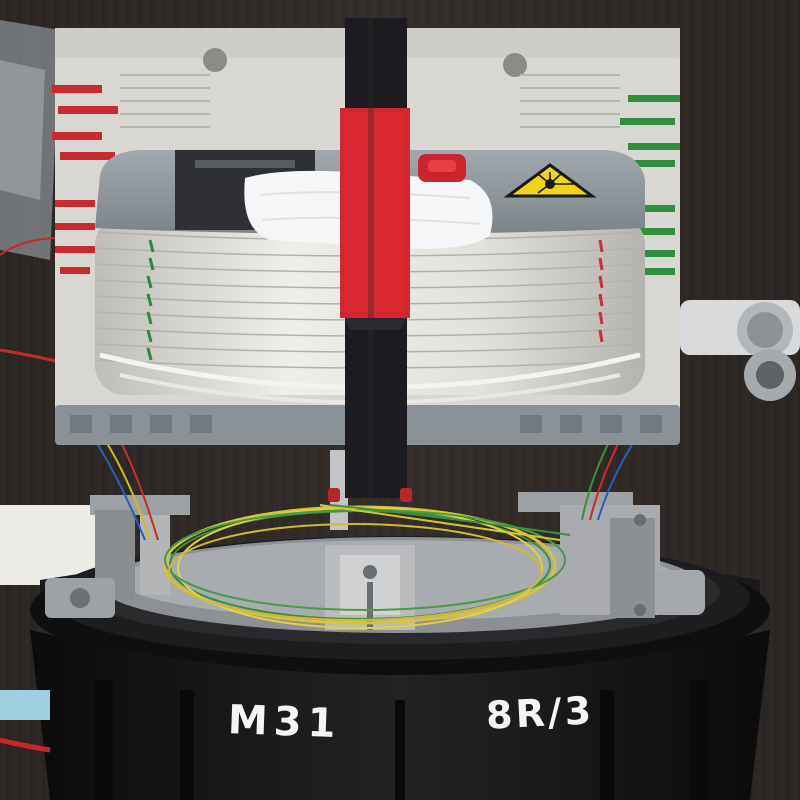 Image resolution: width=800 pixels, height=800 pixels. What do you see at coordinates (650, 185) in the screenshot?
I see `right-fiber-tabs` at bounding box center [650, 185].